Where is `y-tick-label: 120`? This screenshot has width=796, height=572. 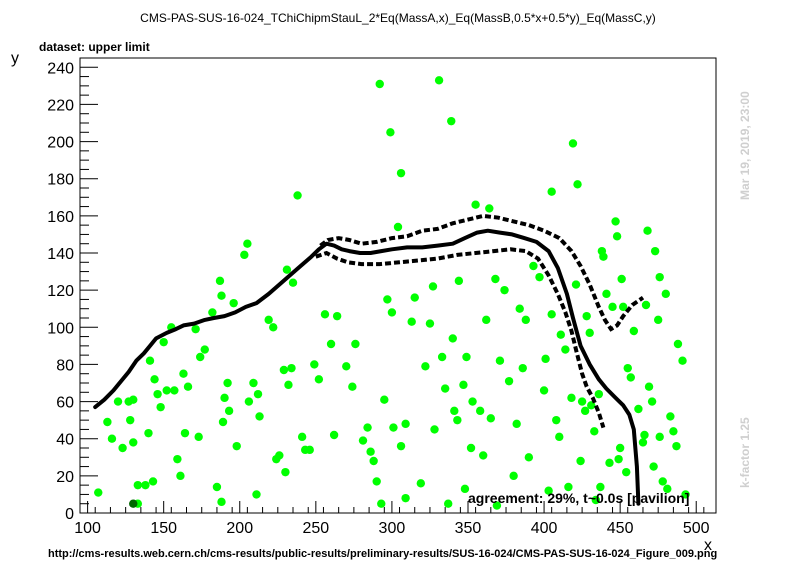 y-tick-label: 120 is located at coordinates (60, 291).